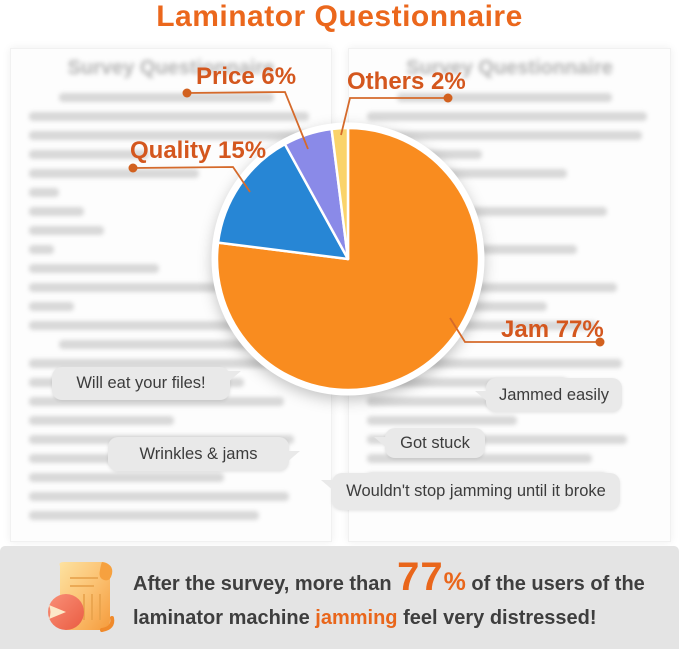  I want to click on banner-big-number: 77, so click(420, 577).